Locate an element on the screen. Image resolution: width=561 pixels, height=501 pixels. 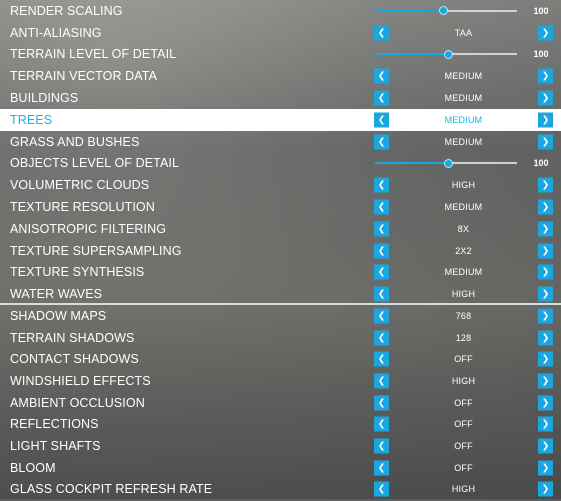
setting-label: ANTI-ALIASING is located at coordinates (56, 32).